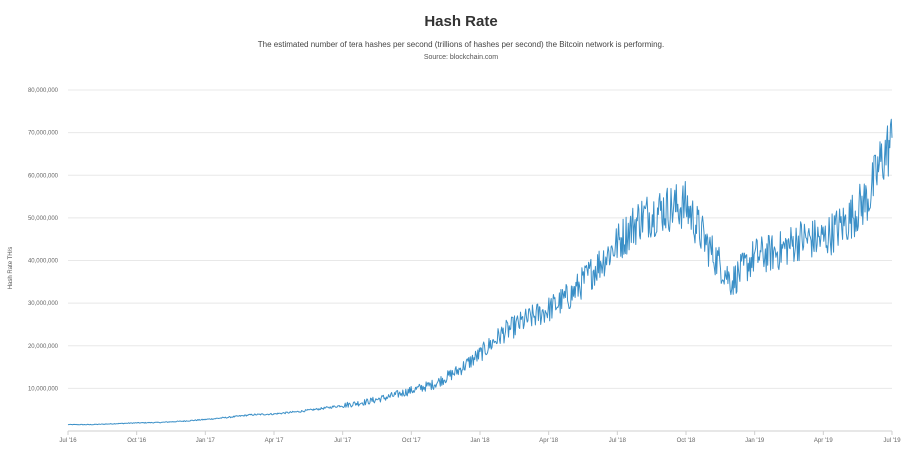  Describe the element at coordinates (411, 441) in the screenshot. I see `x-tick-label: Oct '17` at that location.